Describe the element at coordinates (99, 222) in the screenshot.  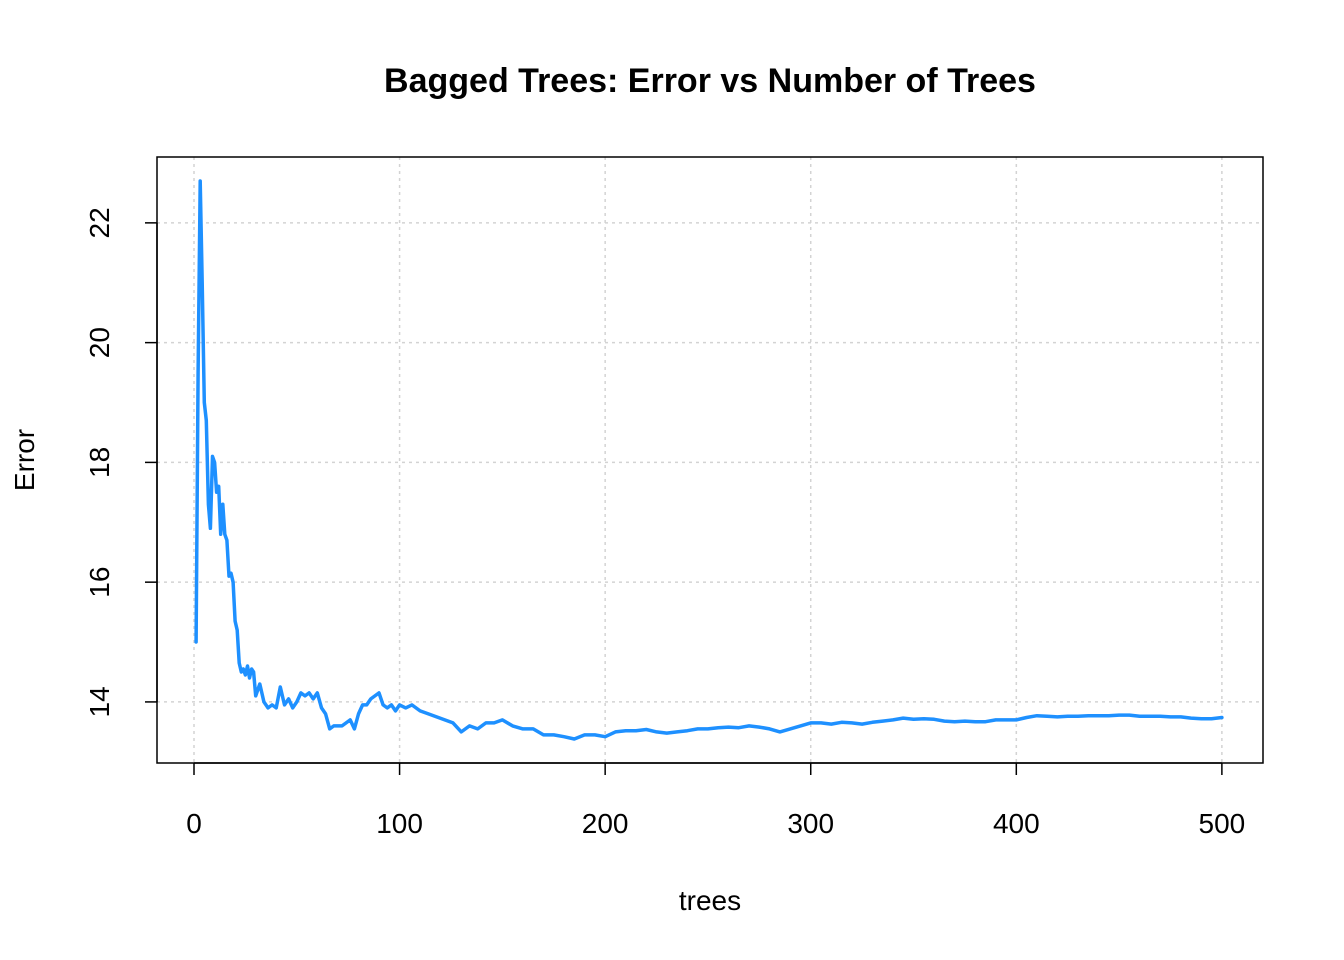
I see `y-tick-label: 22` at that location.